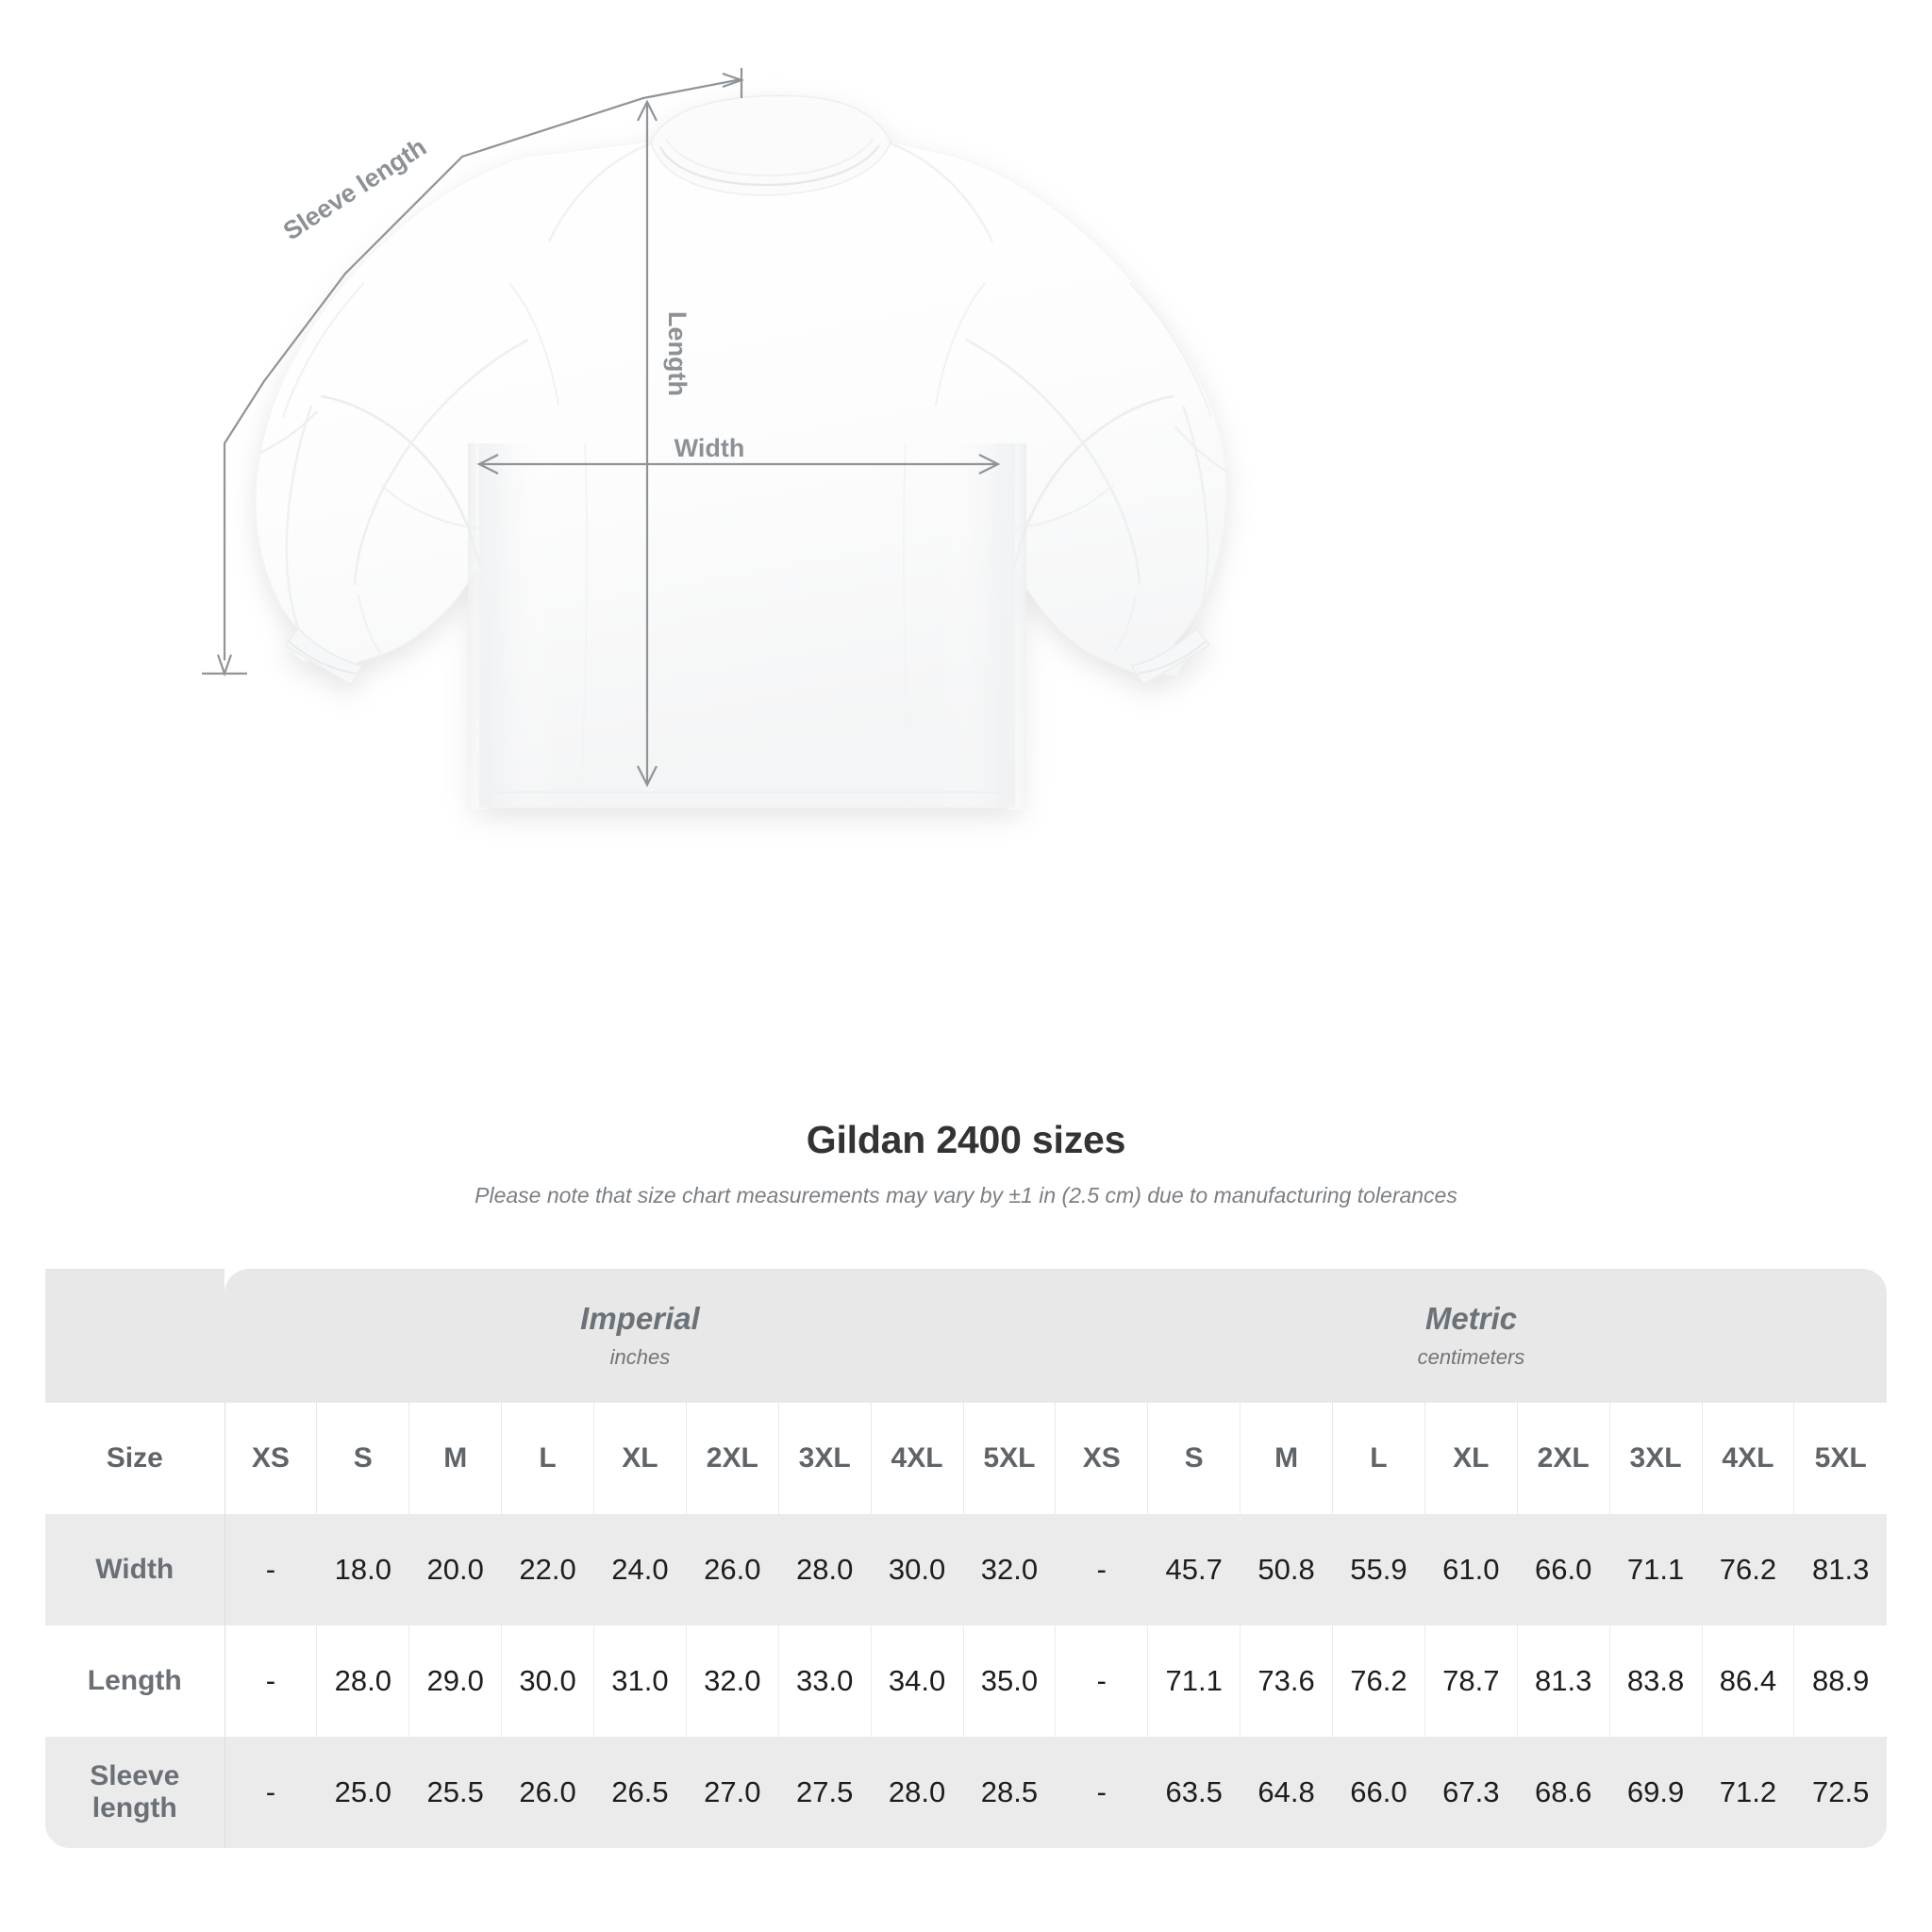 Image resolution: width=1932 pixels, height=1932 pixels. Describe the element at coordinates (1564, 1792) in the screenshot. I see `cell-metric-sleeve-length-2xl: 68.6` at that location.